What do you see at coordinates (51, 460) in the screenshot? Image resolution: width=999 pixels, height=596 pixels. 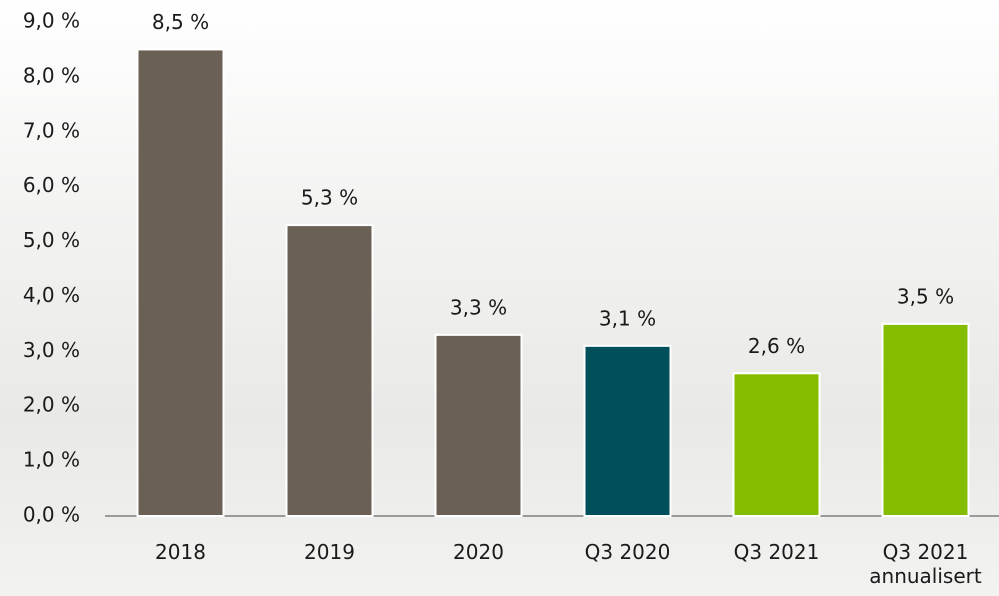 I see `y-tick-label: 1,0 %` at bounding box center [51, 460].